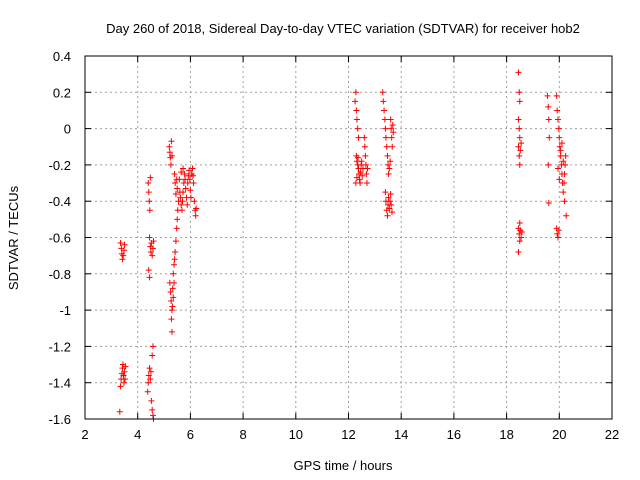  I want to click on y-tick-label: 0, so click(67, 129).